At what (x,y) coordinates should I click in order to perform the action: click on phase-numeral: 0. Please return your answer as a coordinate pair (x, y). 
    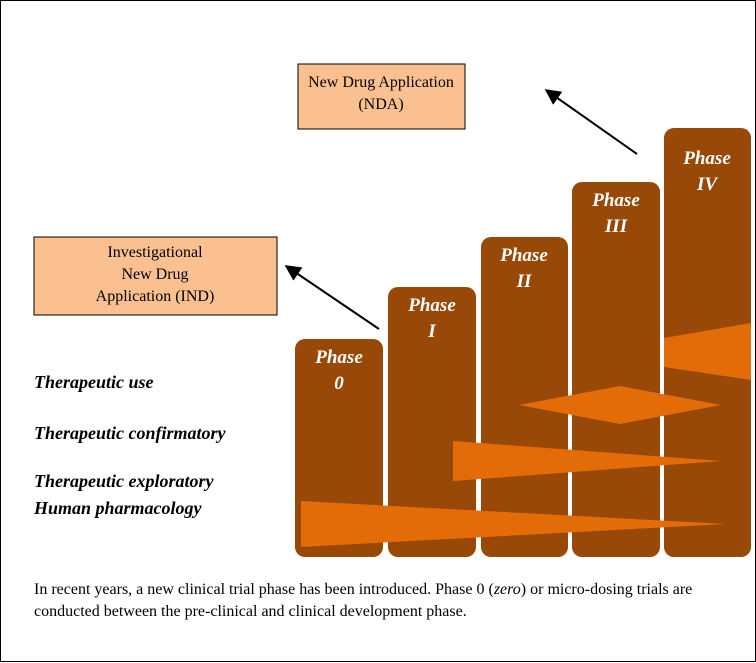
    Looking at the image, I should click on (339, 383).